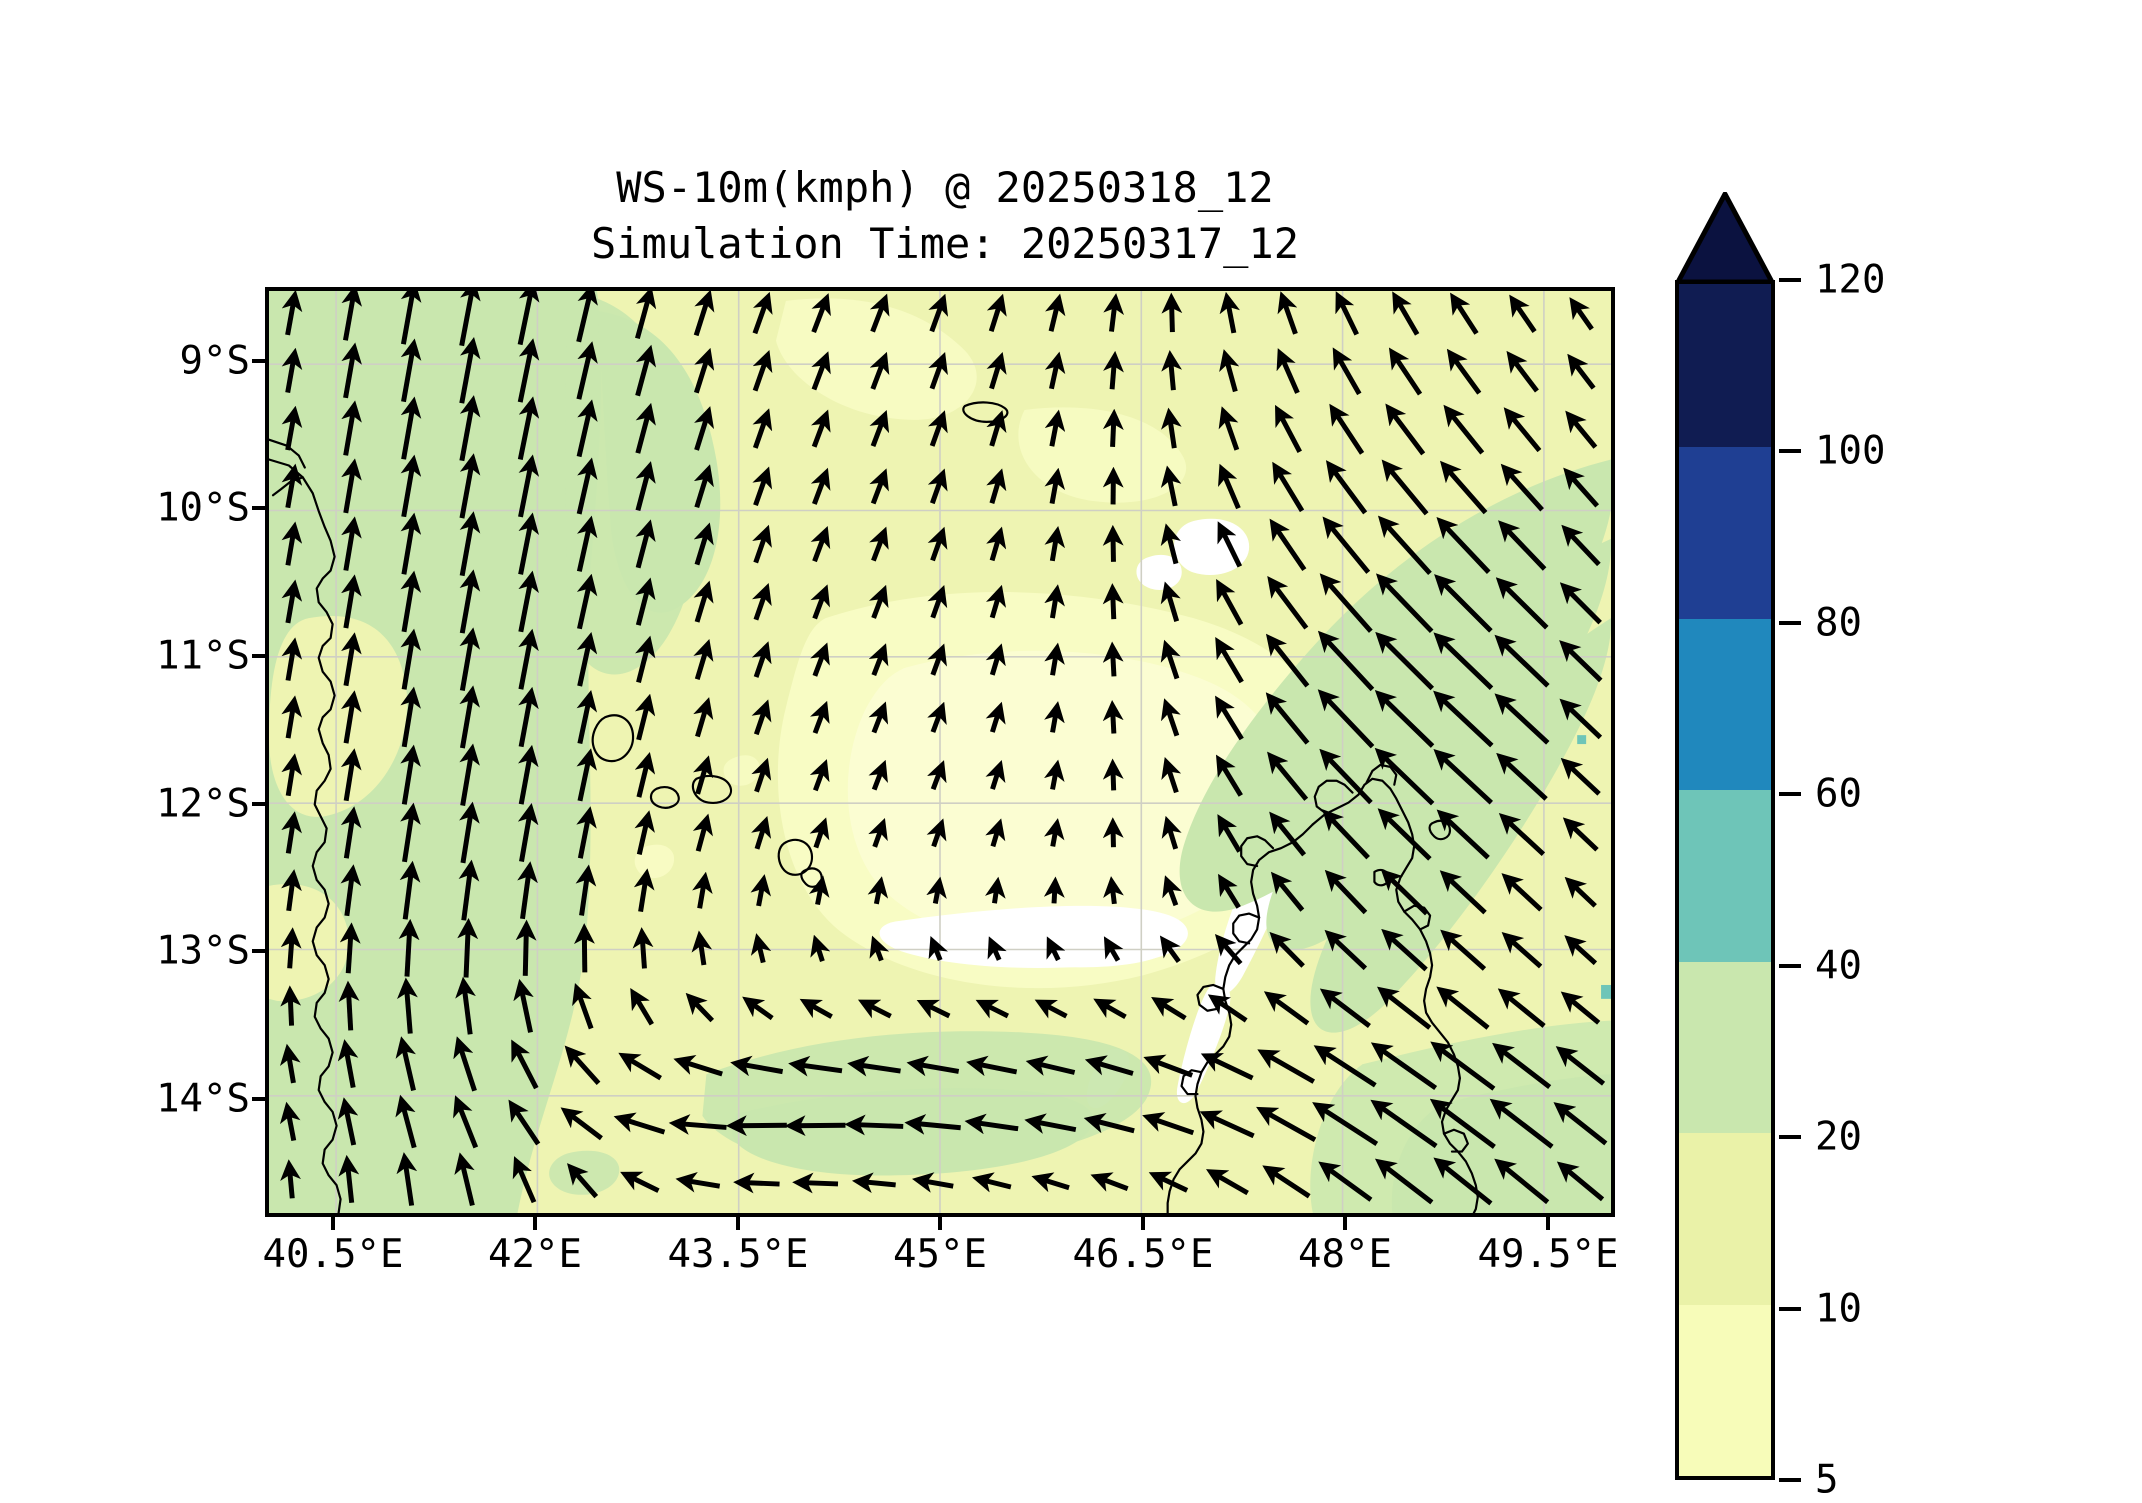 The height and width of the screenshot is (1503, 2142). What do you see at coordinates (1838, 1308) in the screenshot?
I see `colorbar-tick-label: 10` at bounding box center [1838, 1308].